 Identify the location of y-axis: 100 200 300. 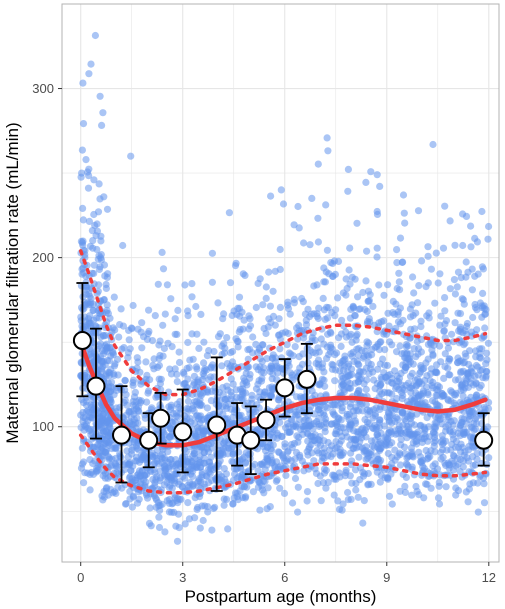
(47, 257).